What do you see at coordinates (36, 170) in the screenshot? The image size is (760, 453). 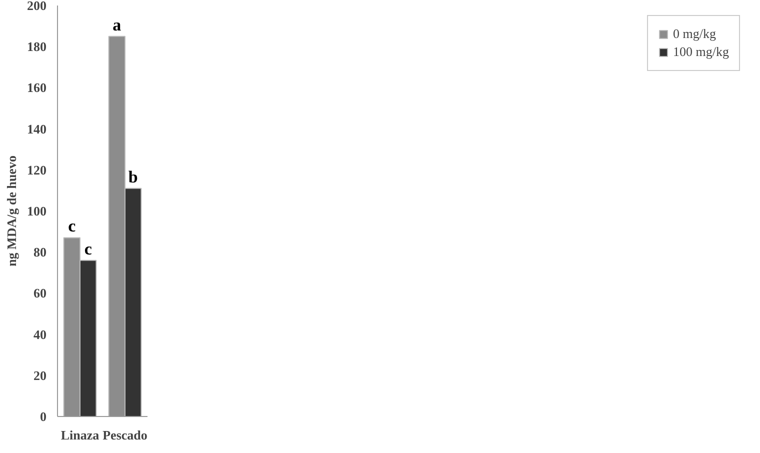 I see `y-tick-label: 120` at bounding box center [36, 170].